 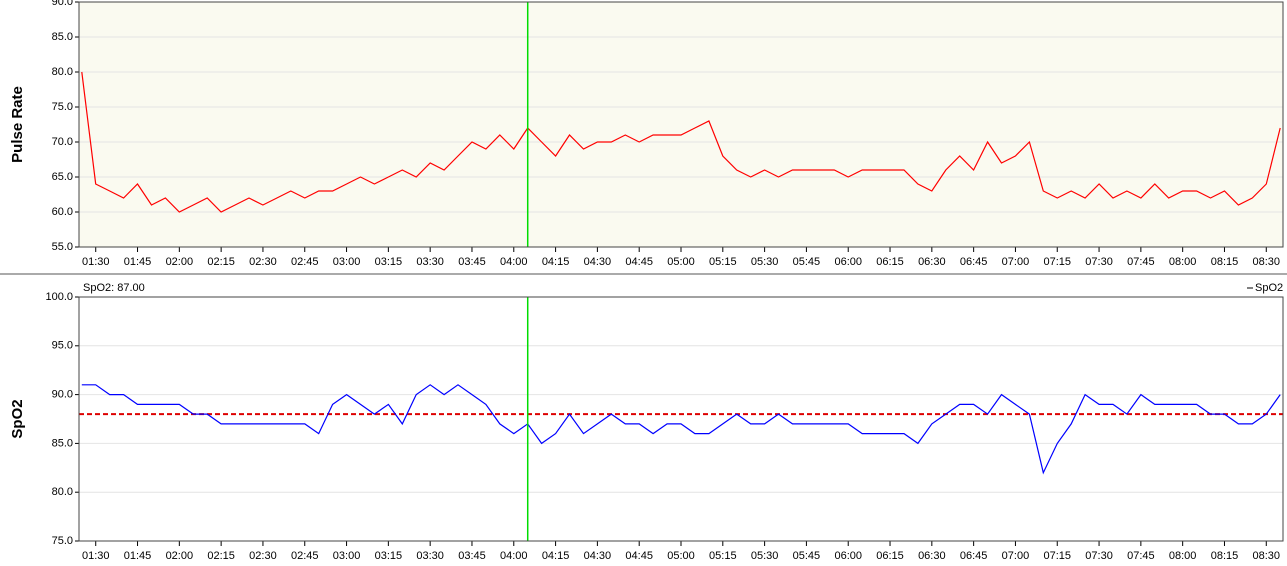 I want to click on y-tick-label: 65.0, so click(x=62, y=177).